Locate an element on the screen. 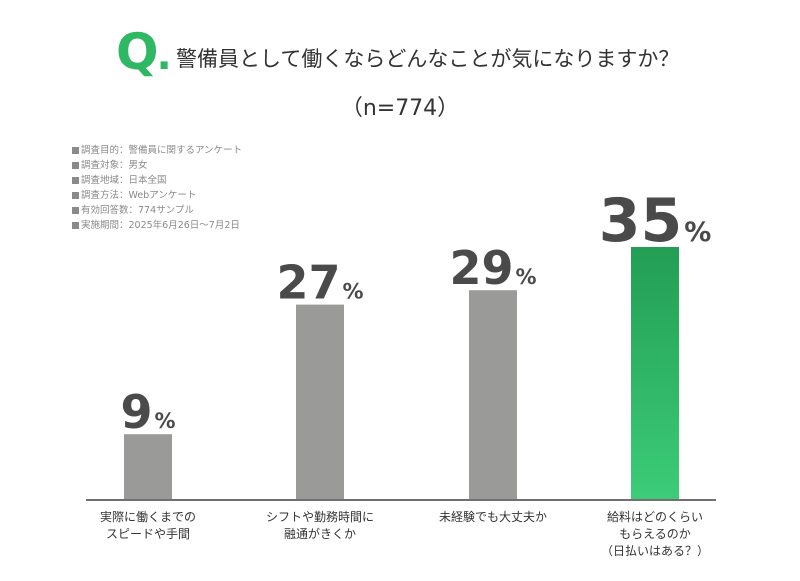  survey-meta-text: 調査目的：警備員に関するアンケート is located at coordinates (162, 150).